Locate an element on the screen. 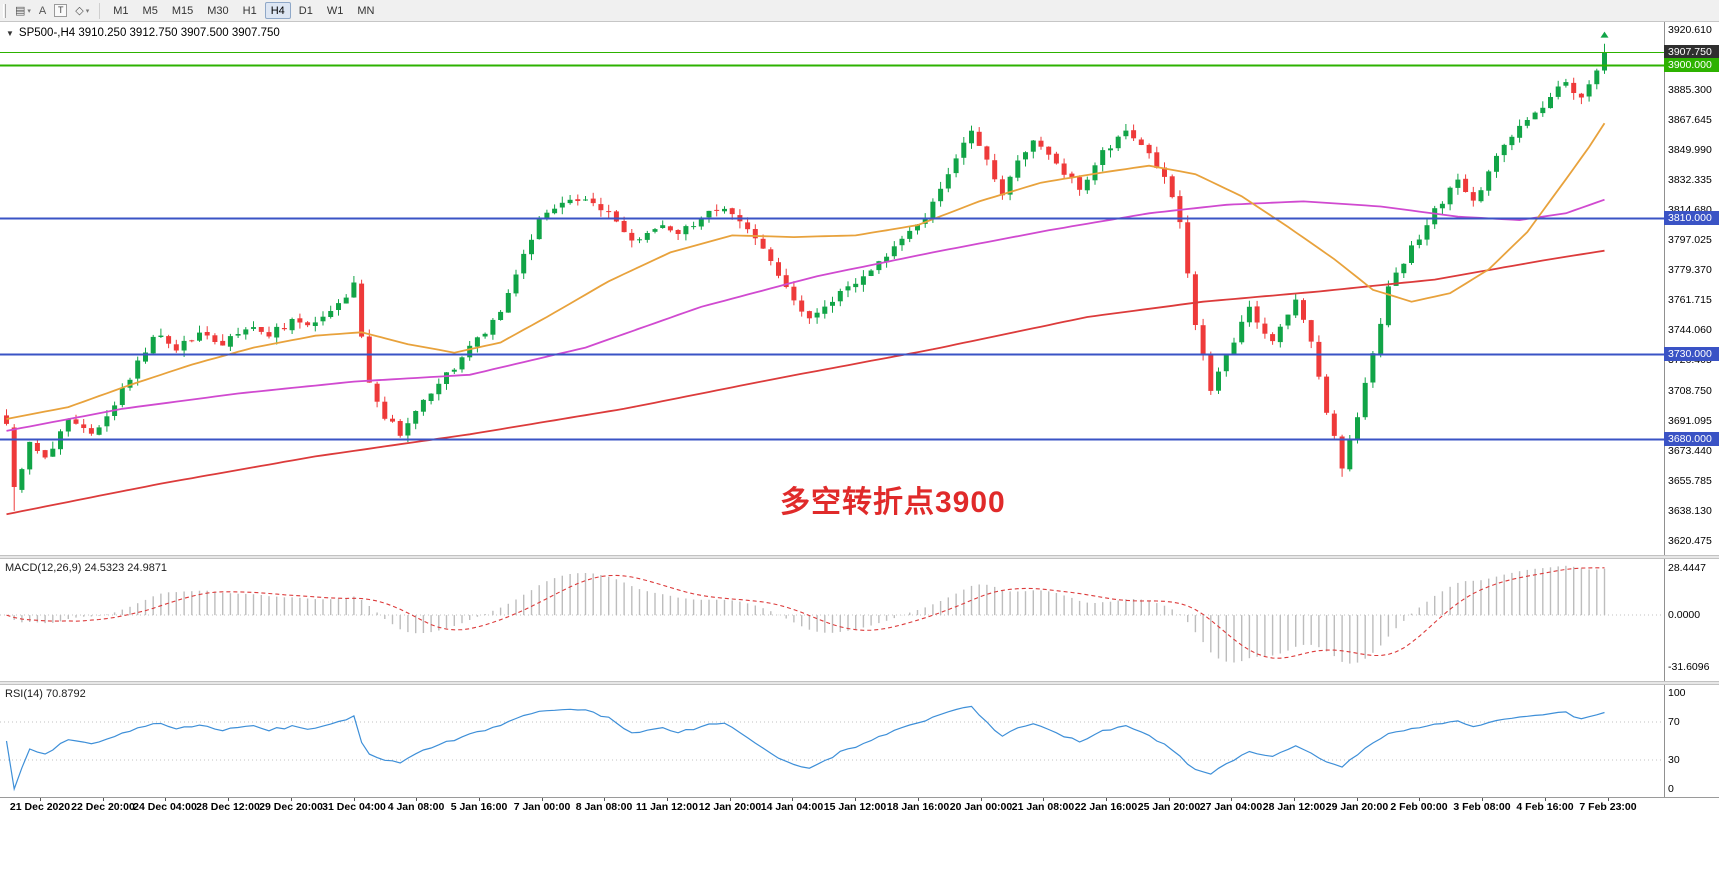 This screenshot has height=894, width=1719. time-axis-label: 22 Jan 16:00 is located at coordinates (1106, 807).